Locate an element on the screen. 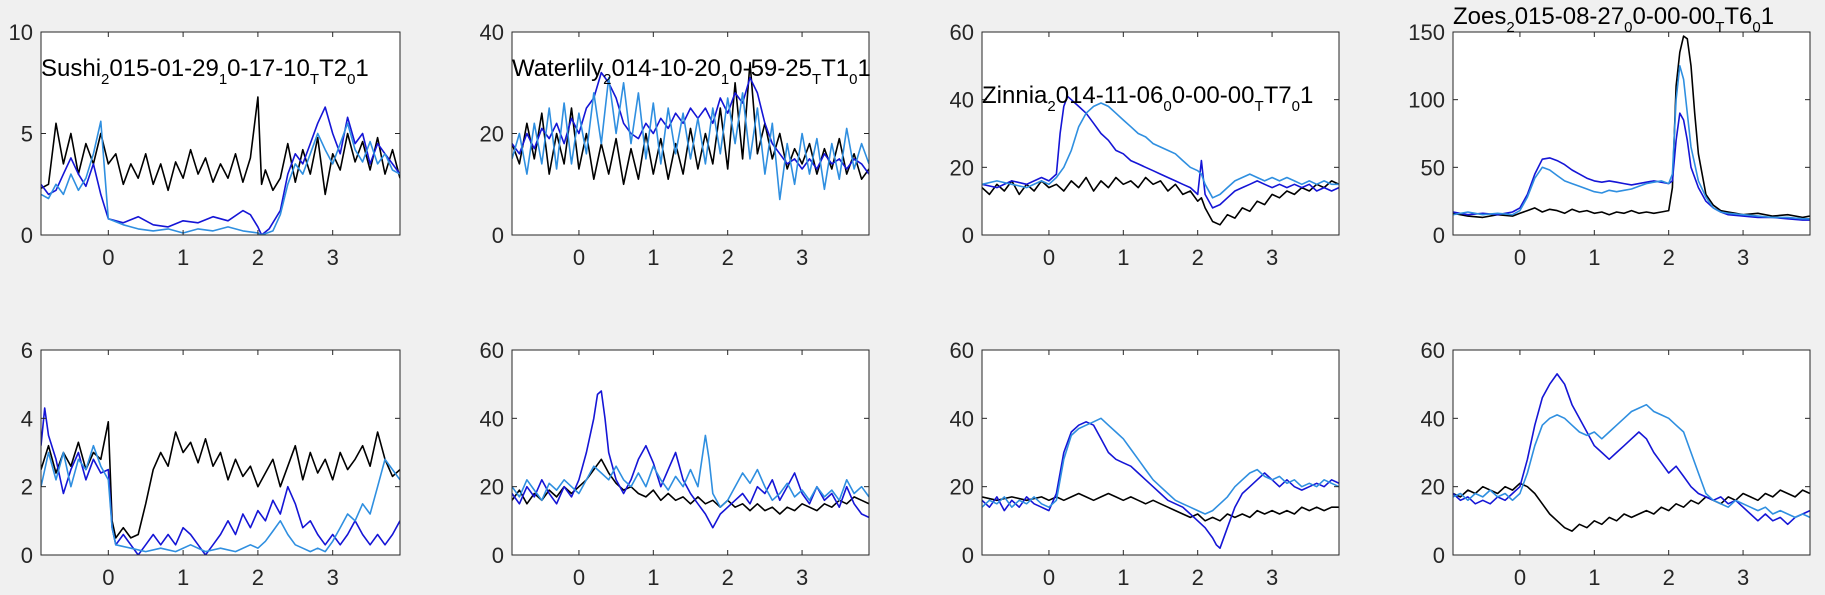 The image size is (1825, 595). y-tick-label: 5 is located at coordinates (27, 134).